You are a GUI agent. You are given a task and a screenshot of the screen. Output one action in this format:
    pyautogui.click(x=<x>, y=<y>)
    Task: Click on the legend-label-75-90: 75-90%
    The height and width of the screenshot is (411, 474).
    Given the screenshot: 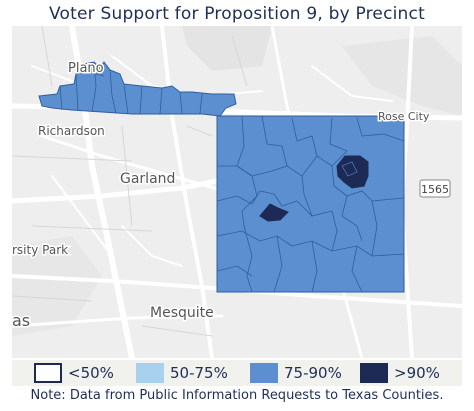 What is the action you would take?
    pyautogui.click(x=313, y=373)
    